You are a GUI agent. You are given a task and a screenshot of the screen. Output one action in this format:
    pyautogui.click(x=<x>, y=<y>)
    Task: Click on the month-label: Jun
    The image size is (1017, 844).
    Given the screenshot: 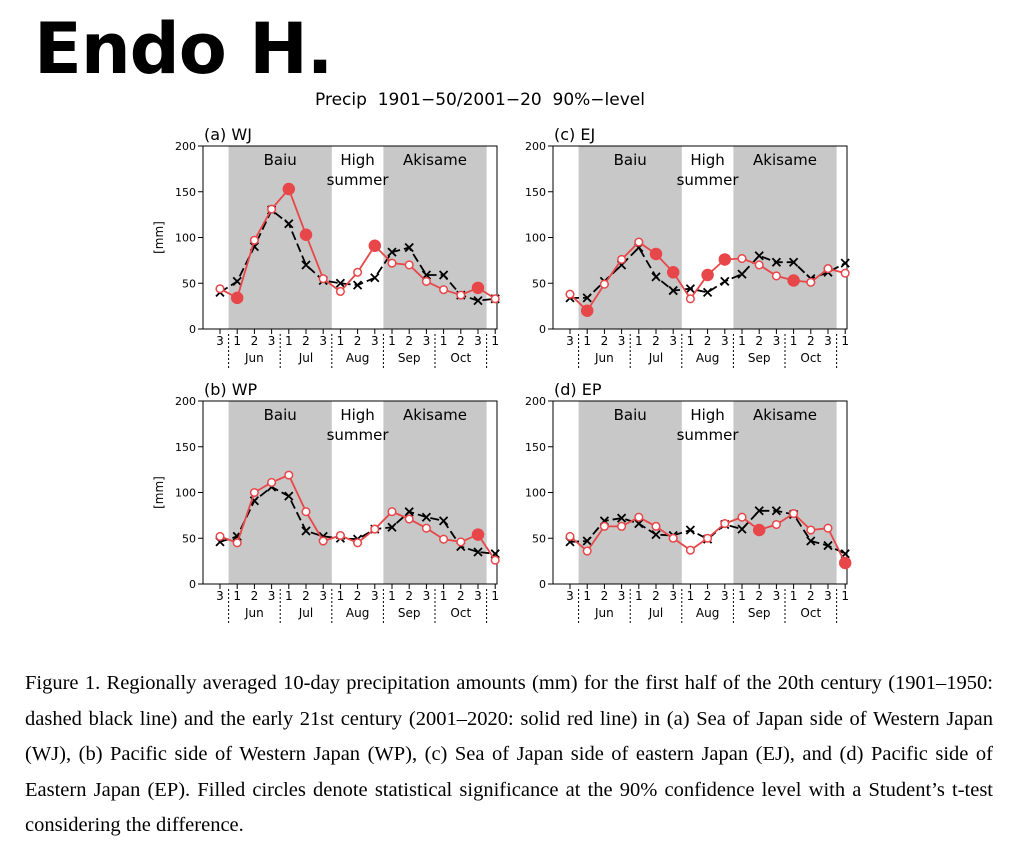 What is the action you would take?
    pyautogui.click(x=604, y=613)
    